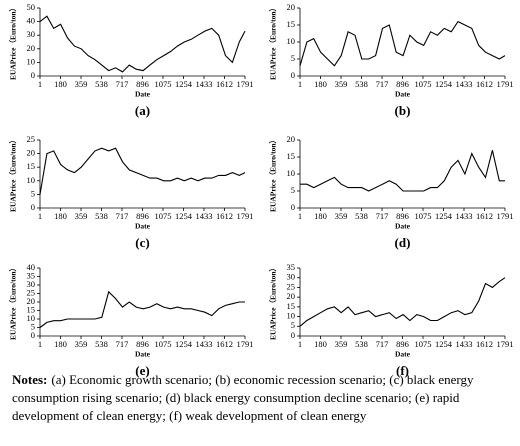 Image resolution: width=520 pixels, height=446 pixels. I want to click on y-tick-label: 30, so click(31, 34).